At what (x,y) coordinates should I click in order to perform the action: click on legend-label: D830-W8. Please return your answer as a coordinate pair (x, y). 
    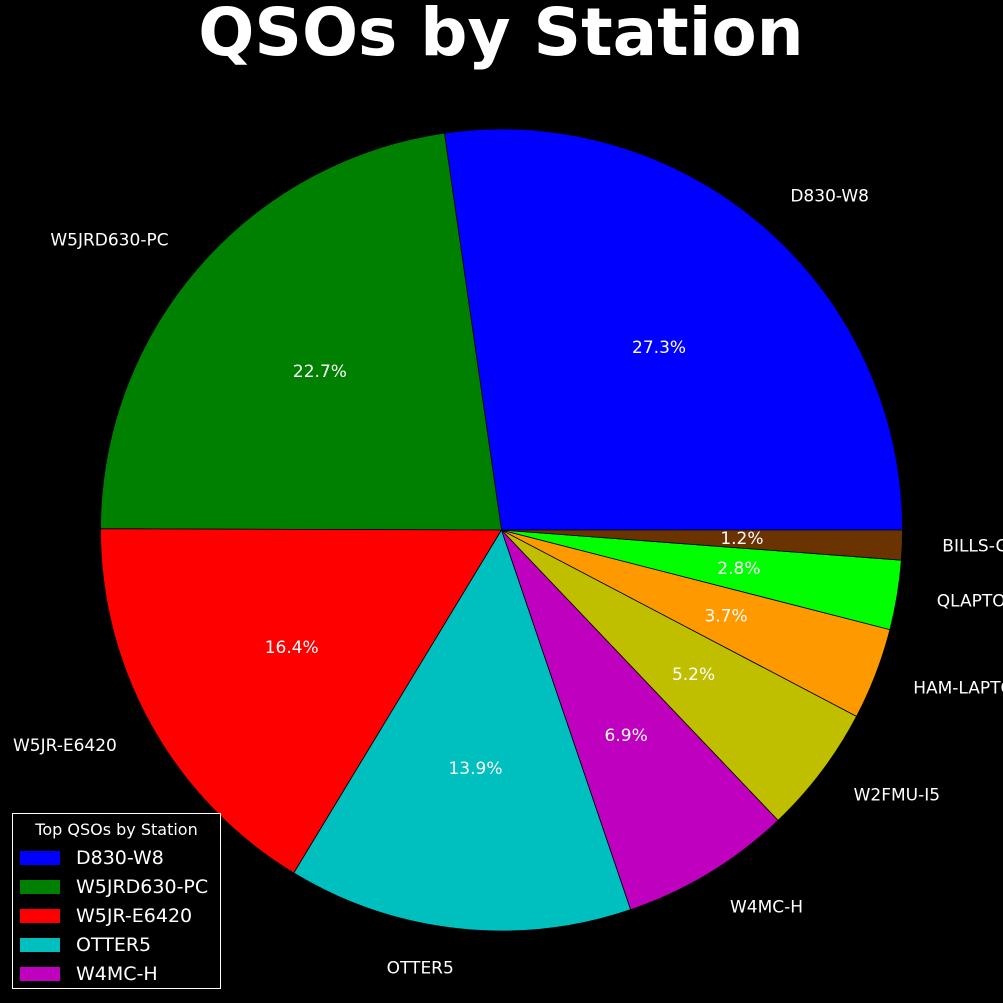
    Looking at the image, I should click on (120, 858).